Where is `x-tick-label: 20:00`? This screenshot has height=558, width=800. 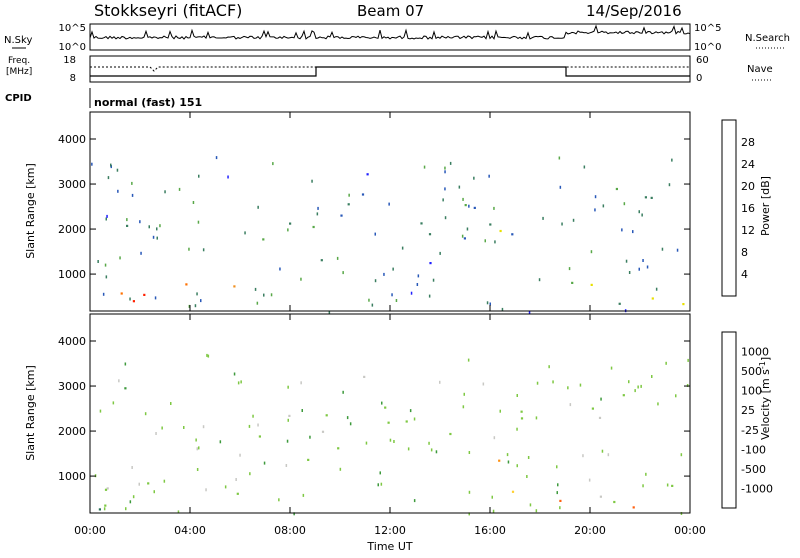 x-tick-label: 20:00 is located at coordinates (590, 530).